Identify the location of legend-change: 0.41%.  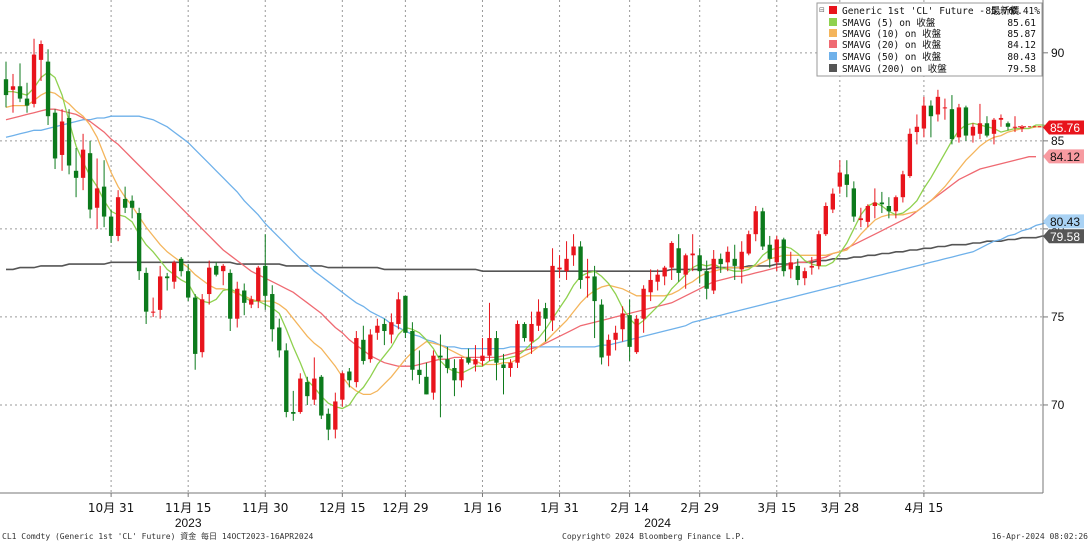
(1025, 11).